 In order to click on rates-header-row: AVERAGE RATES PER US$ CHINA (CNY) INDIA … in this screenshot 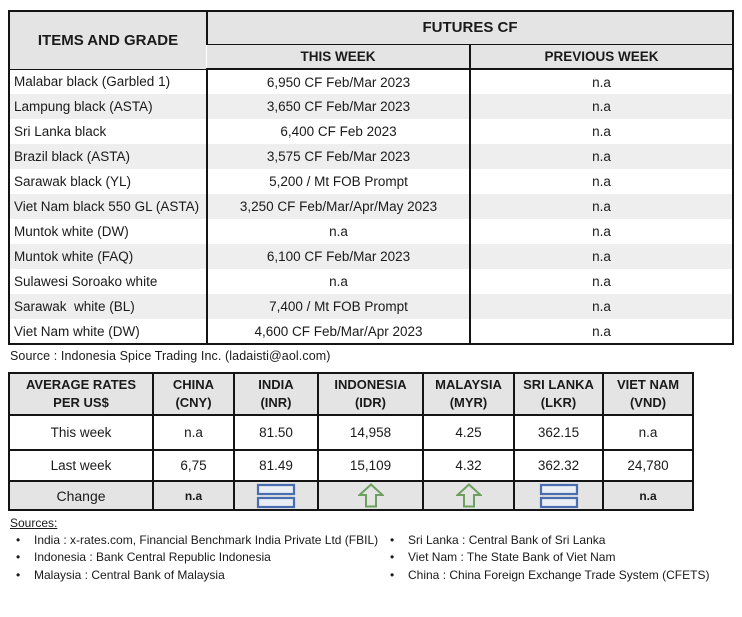, I will do `click(351, 394)`.